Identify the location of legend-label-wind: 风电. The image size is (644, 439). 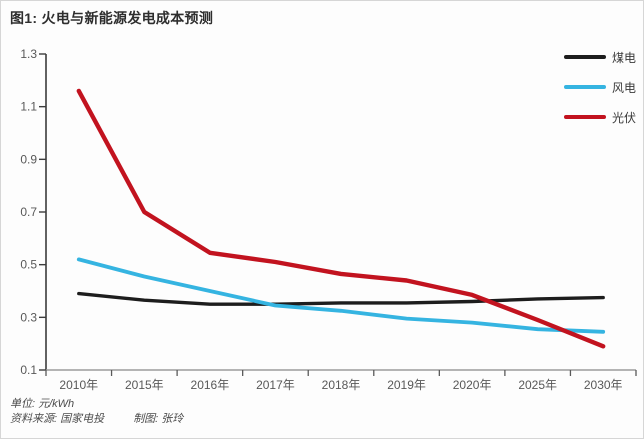
(624, 87).